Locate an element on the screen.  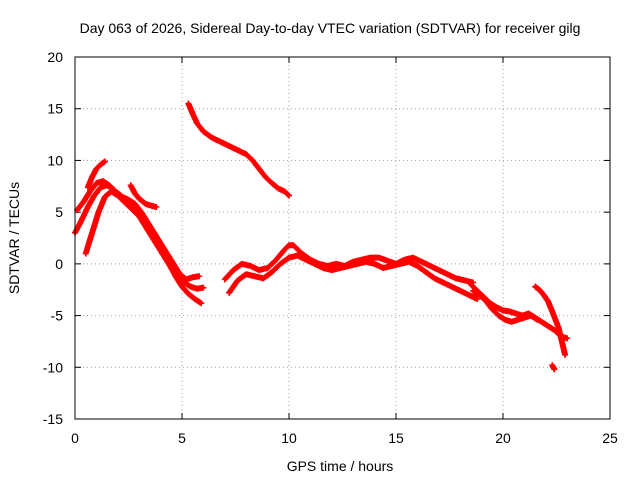
x-tick-label: 0 is located at coordinates (75, 438).